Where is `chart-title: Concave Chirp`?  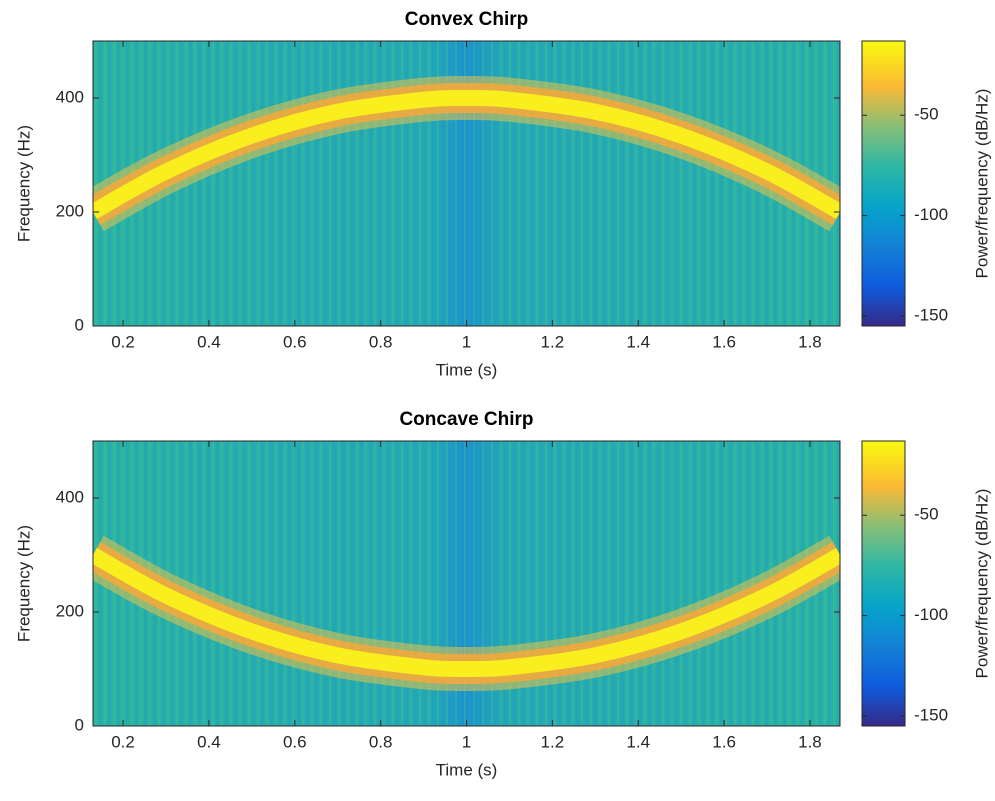
chart-title: Concave Chirp is located at coordinates (466, 419).